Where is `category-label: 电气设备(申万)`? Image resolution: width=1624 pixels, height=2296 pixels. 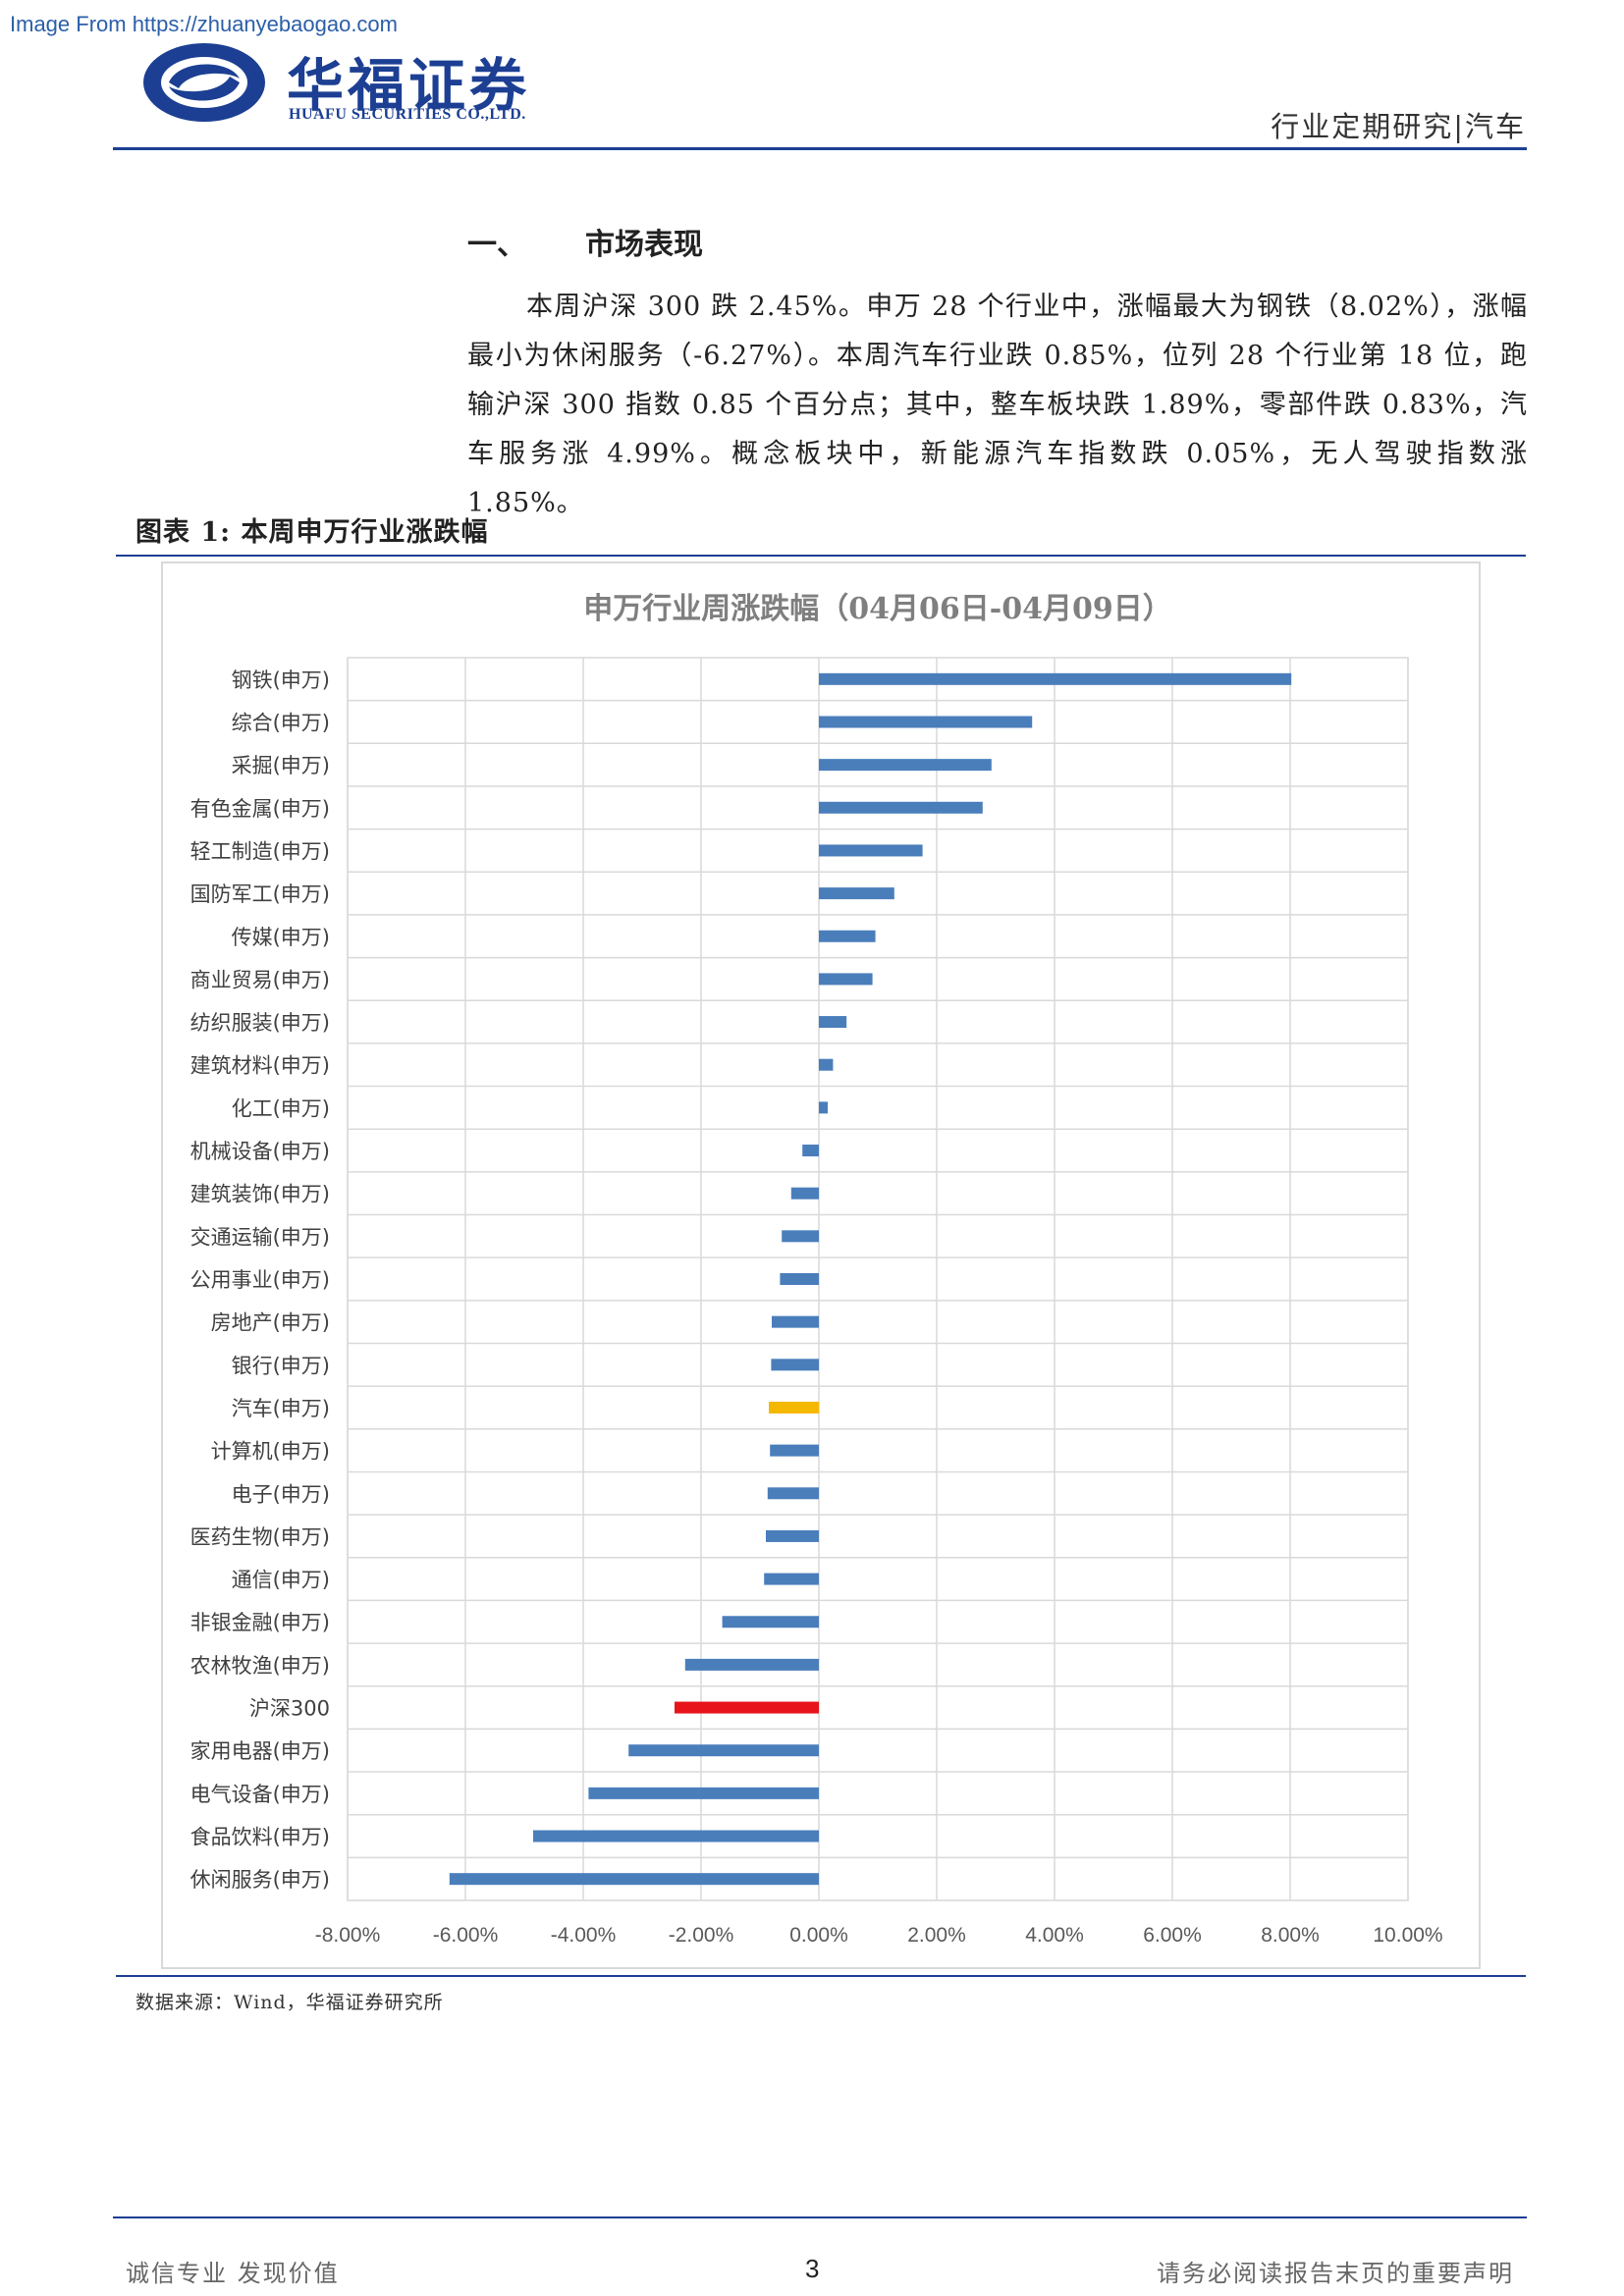 category-label: 电气设备(申万) is located at coordinates (260, 1795).